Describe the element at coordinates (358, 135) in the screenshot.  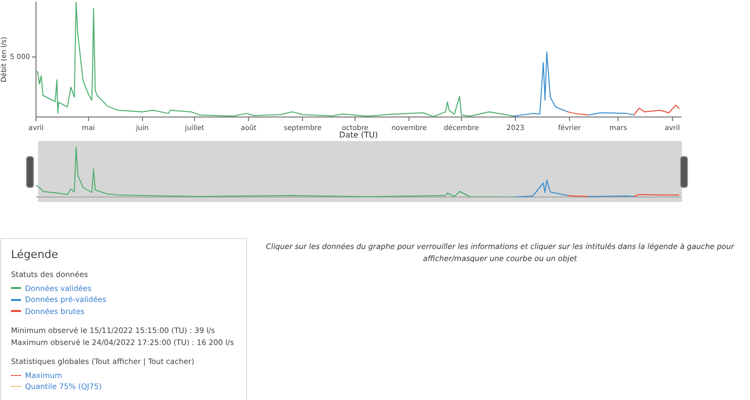
I see `x-axis-title: Date (TU)` at that location.